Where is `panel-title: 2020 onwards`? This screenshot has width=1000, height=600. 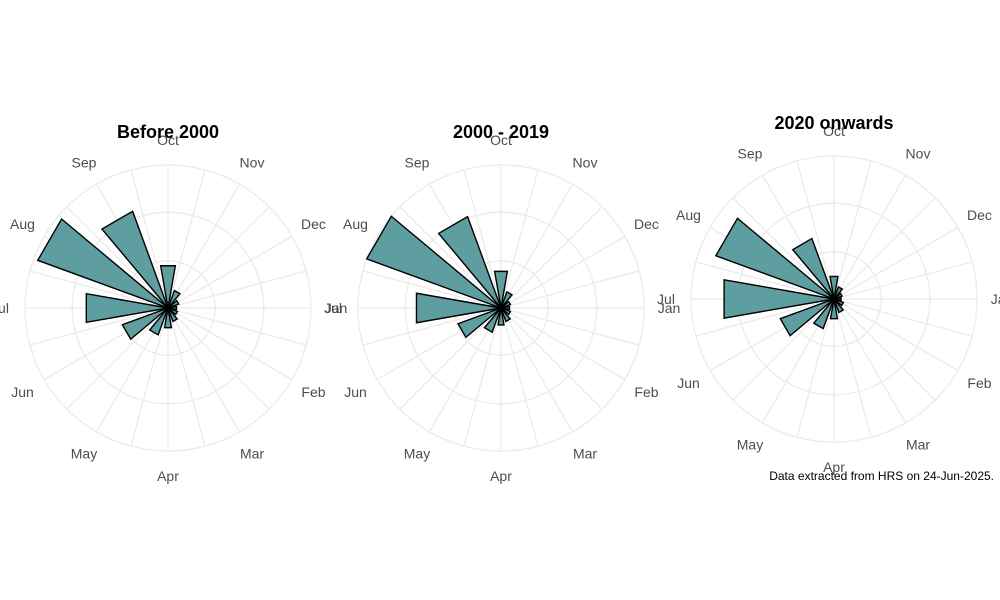
panel-title: 2020 onwards is located at coordinates (833, 123).